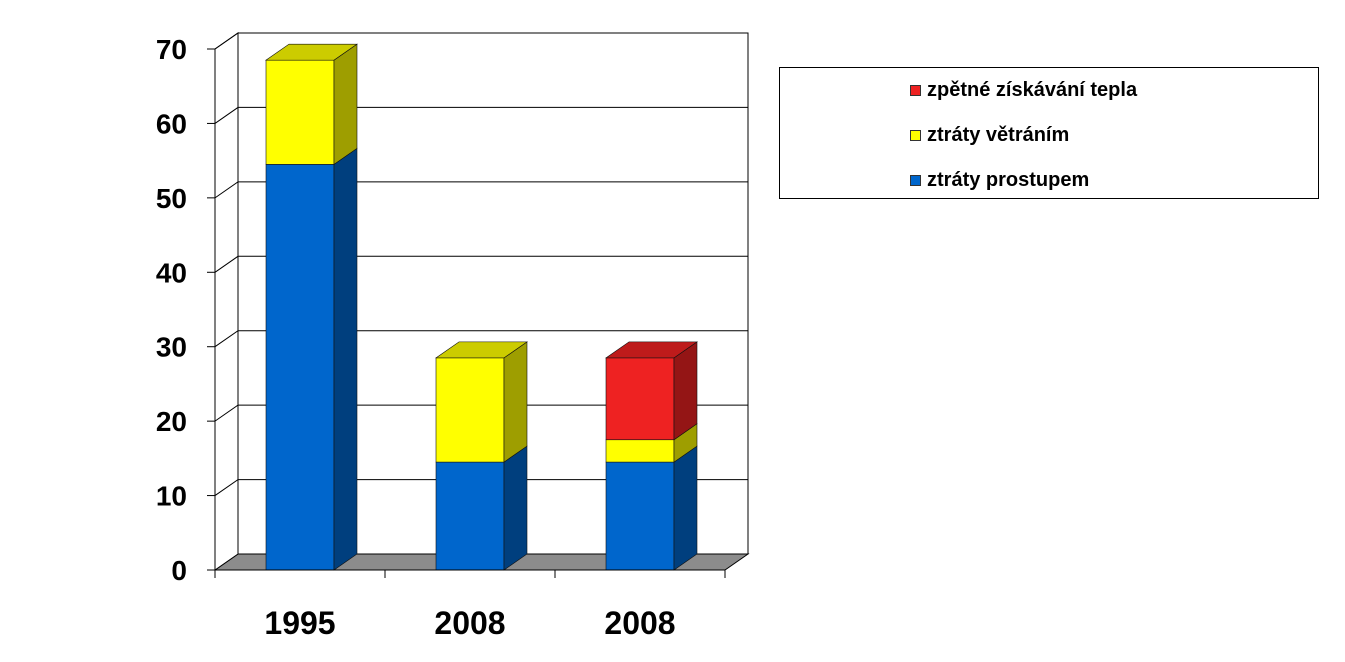 The height and width of the screenshot is (662, 1345). Describe the element at coordinates (186, 310) in the screenshot. I see `y-axis-ticks: 0 10 20 30 40 50 60 70` at that location.